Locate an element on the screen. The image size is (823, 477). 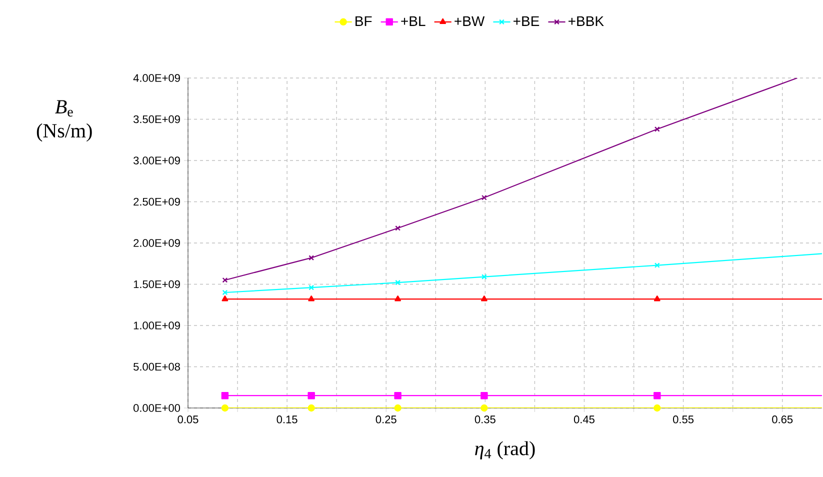
x-tick-label: 0.45 is located at coordinates (584, 420).